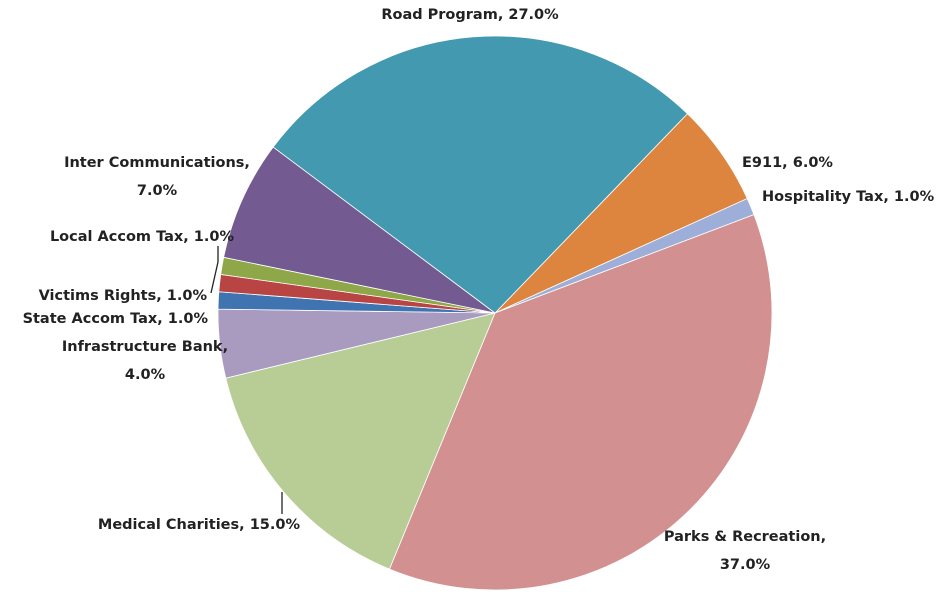 The image size is (948, 592). I want to click on data-label: Road Program, 27.0%, so click(470, 15).